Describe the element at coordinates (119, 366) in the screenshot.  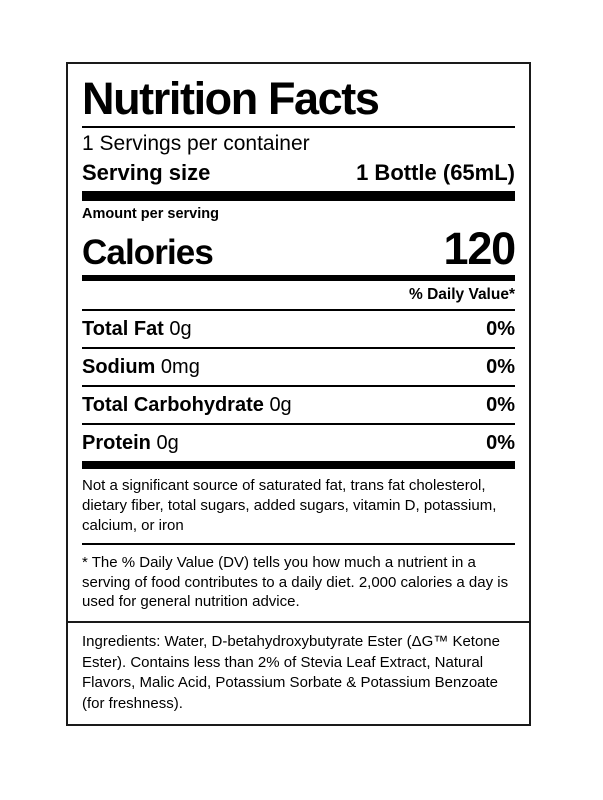
I see `nutrient-name: Sodium` at that location.